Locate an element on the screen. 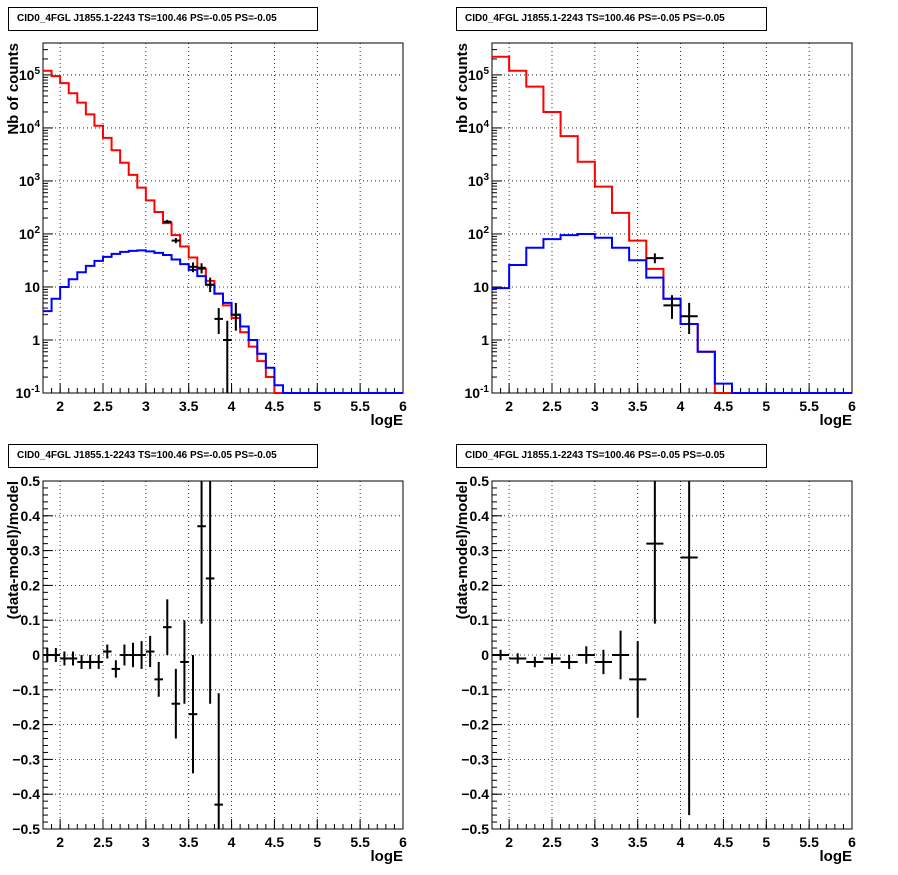 This screenshot has width=898, height=875. y-tick-label: 1 is located at coordinates (485, 340).